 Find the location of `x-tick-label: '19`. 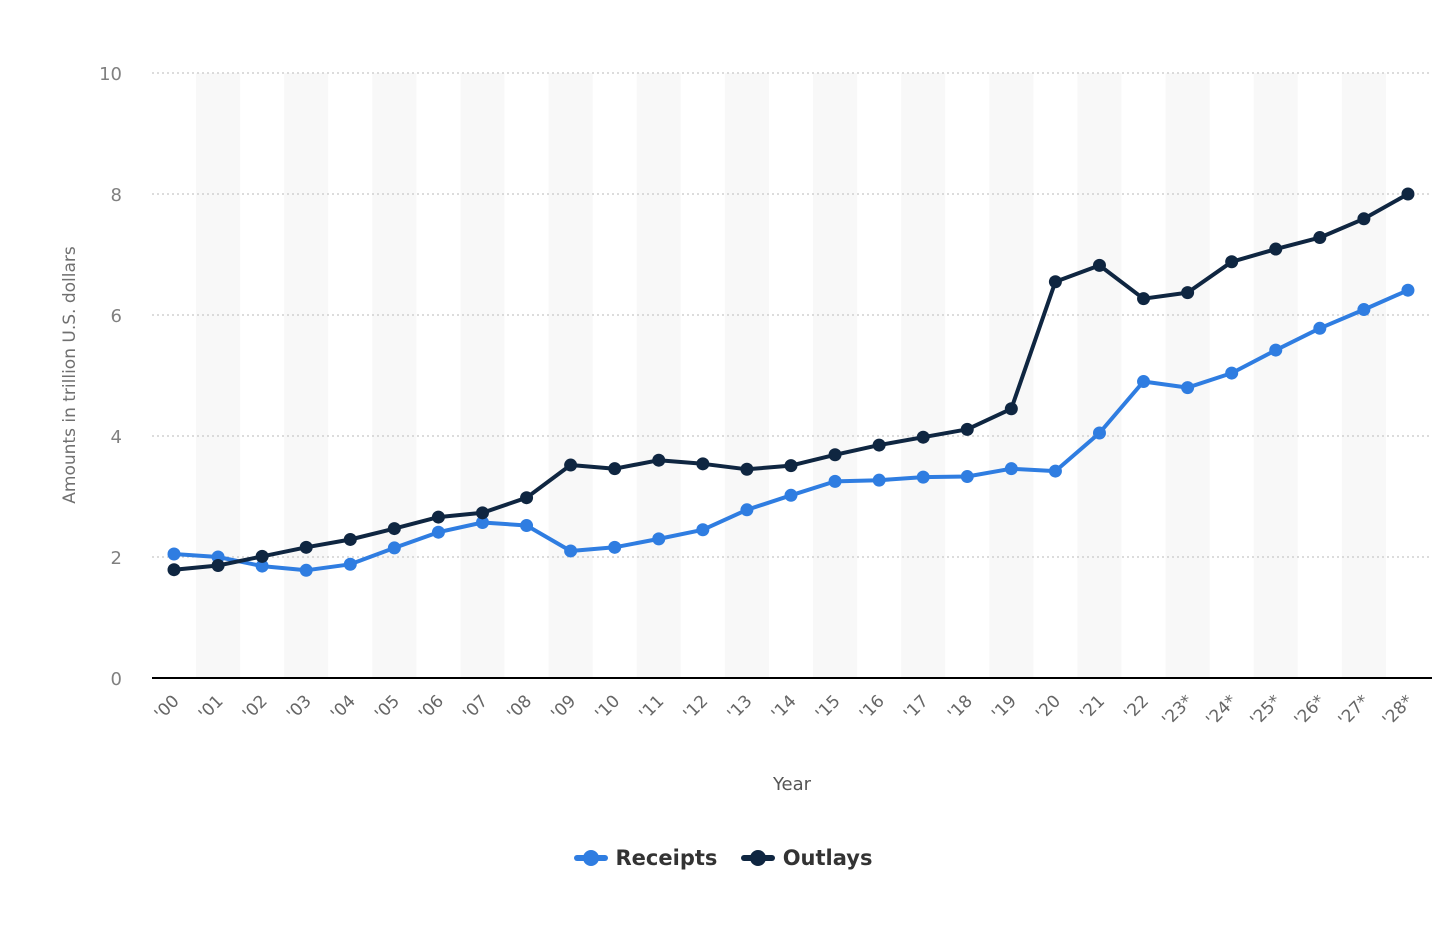

x-tick-label: '19 is located at coordinates (1004, 707).